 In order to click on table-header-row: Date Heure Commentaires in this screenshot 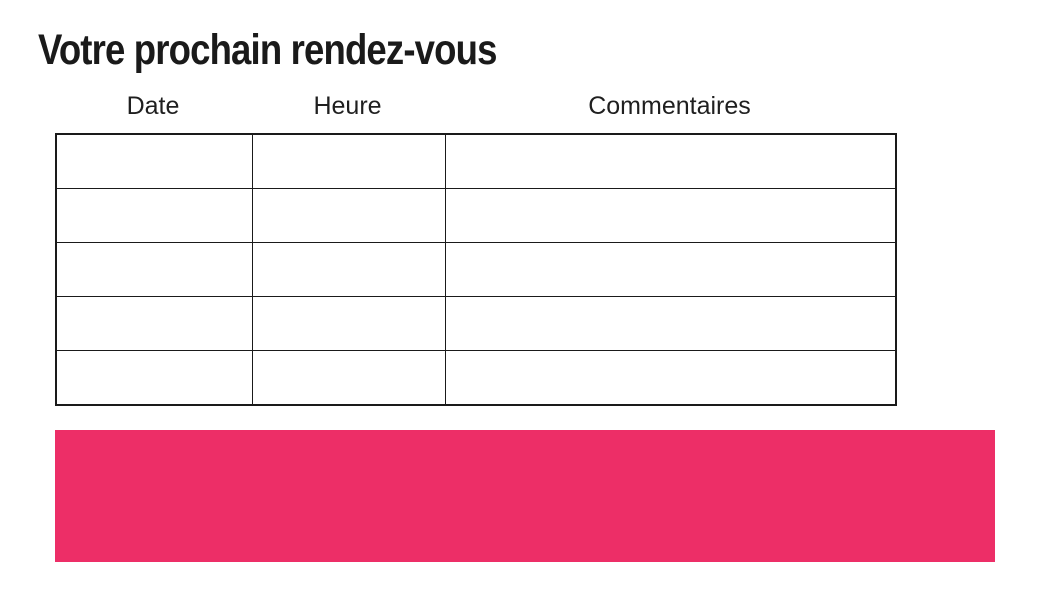, I will do `click(475, 106)`.